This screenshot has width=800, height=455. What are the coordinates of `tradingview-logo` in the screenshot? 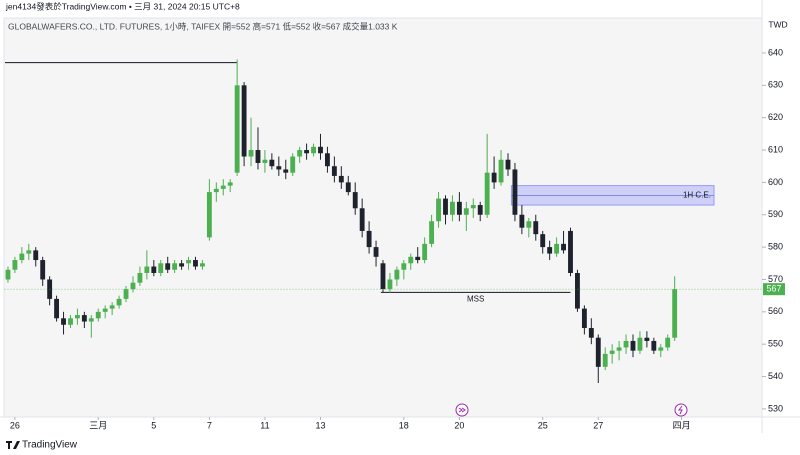 It's located at (13, 445).